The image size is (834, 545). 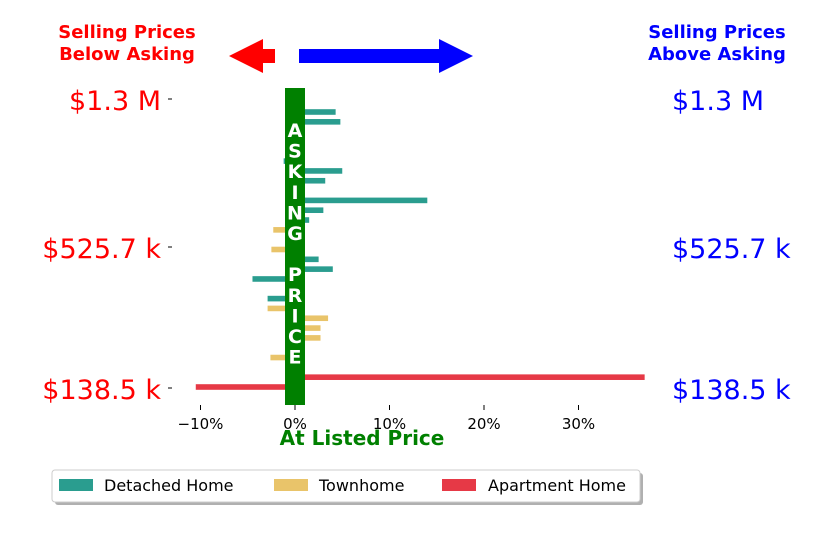 What do you see at coordinates (718, 101) in the screenshot?
I see `price-right-top: $1.3 M` at bounding box center [718, 101].